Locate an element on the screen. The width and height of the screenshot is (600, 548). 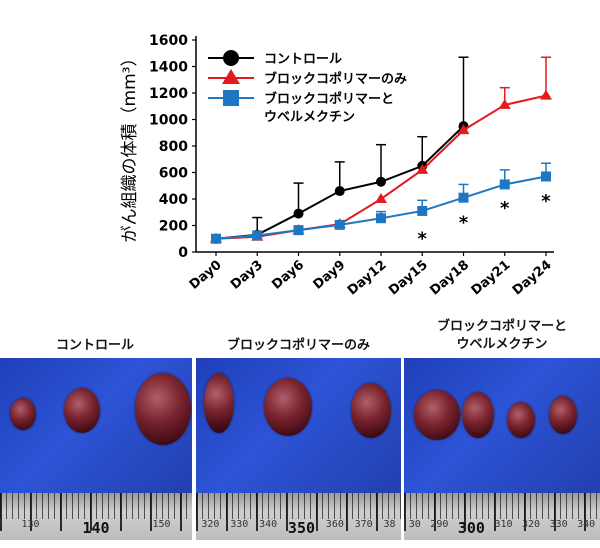
x-tick-label: Day12 is located at coordinates (367, 278).